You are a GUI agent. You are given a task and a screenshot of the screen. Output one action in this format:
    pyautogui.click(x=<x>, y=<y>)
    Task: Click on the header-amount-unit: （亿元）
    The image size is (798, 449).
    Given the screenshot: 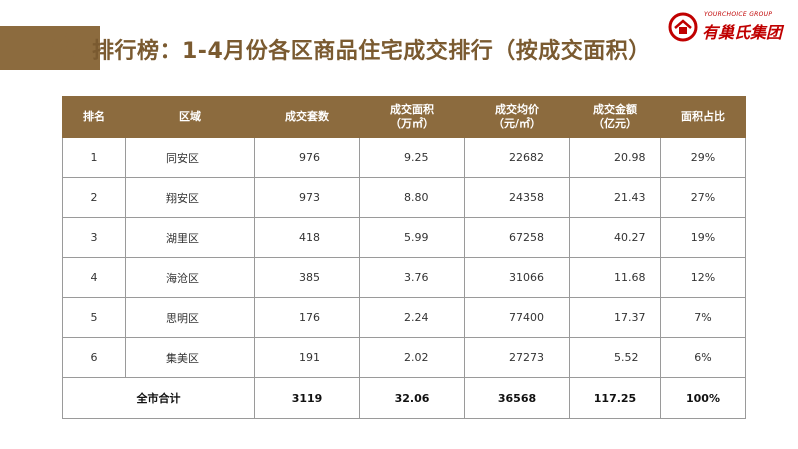 What is the action you would take?
    pyautogui.click(x=615, y=123)
    